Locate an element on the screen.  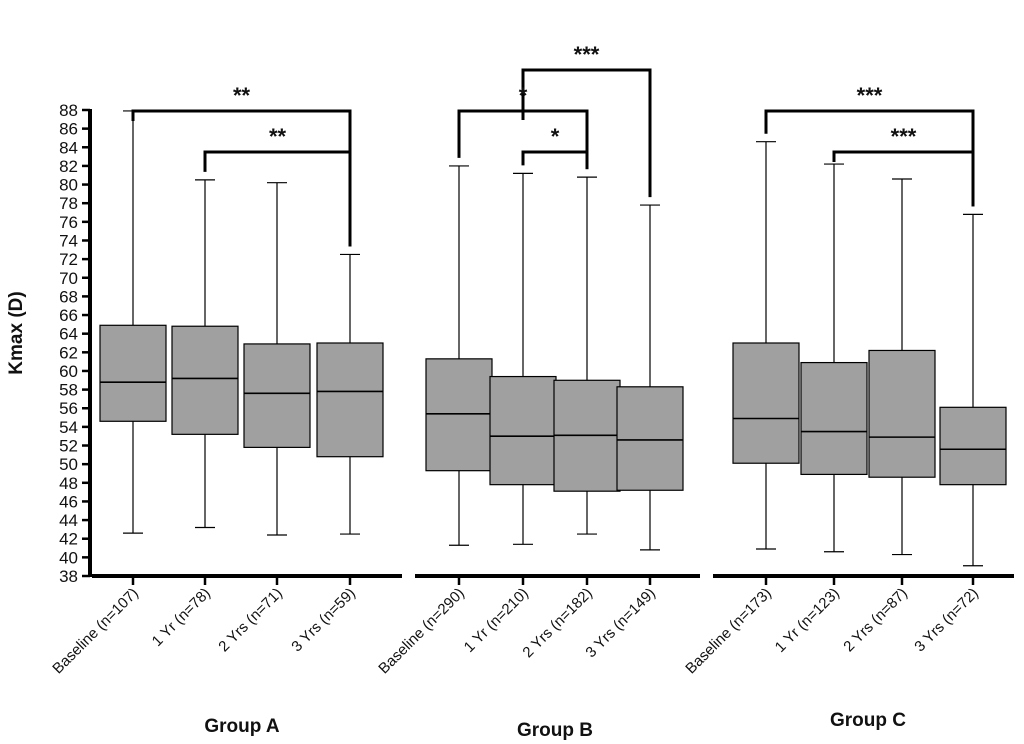
y-tick-label: 74 is located at coordinates (68, 240).